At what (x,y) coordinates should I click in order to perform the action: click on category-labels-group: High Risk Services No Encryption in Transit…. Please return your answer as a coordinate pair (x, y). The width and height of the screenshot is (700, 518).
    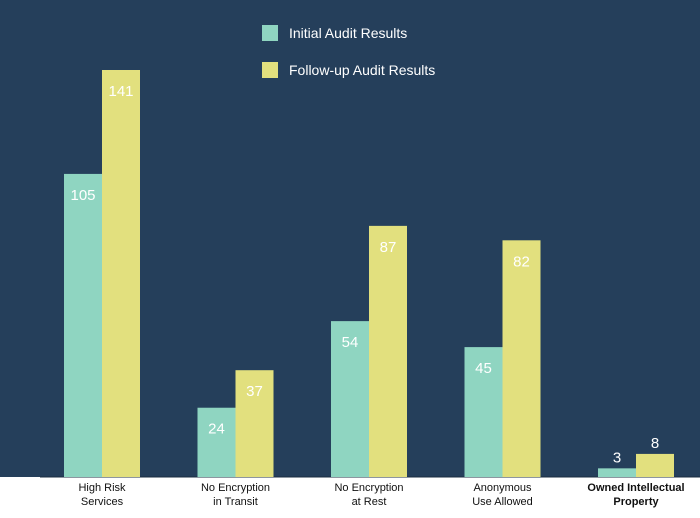
    Looking at the image, I should click on (381, 495).